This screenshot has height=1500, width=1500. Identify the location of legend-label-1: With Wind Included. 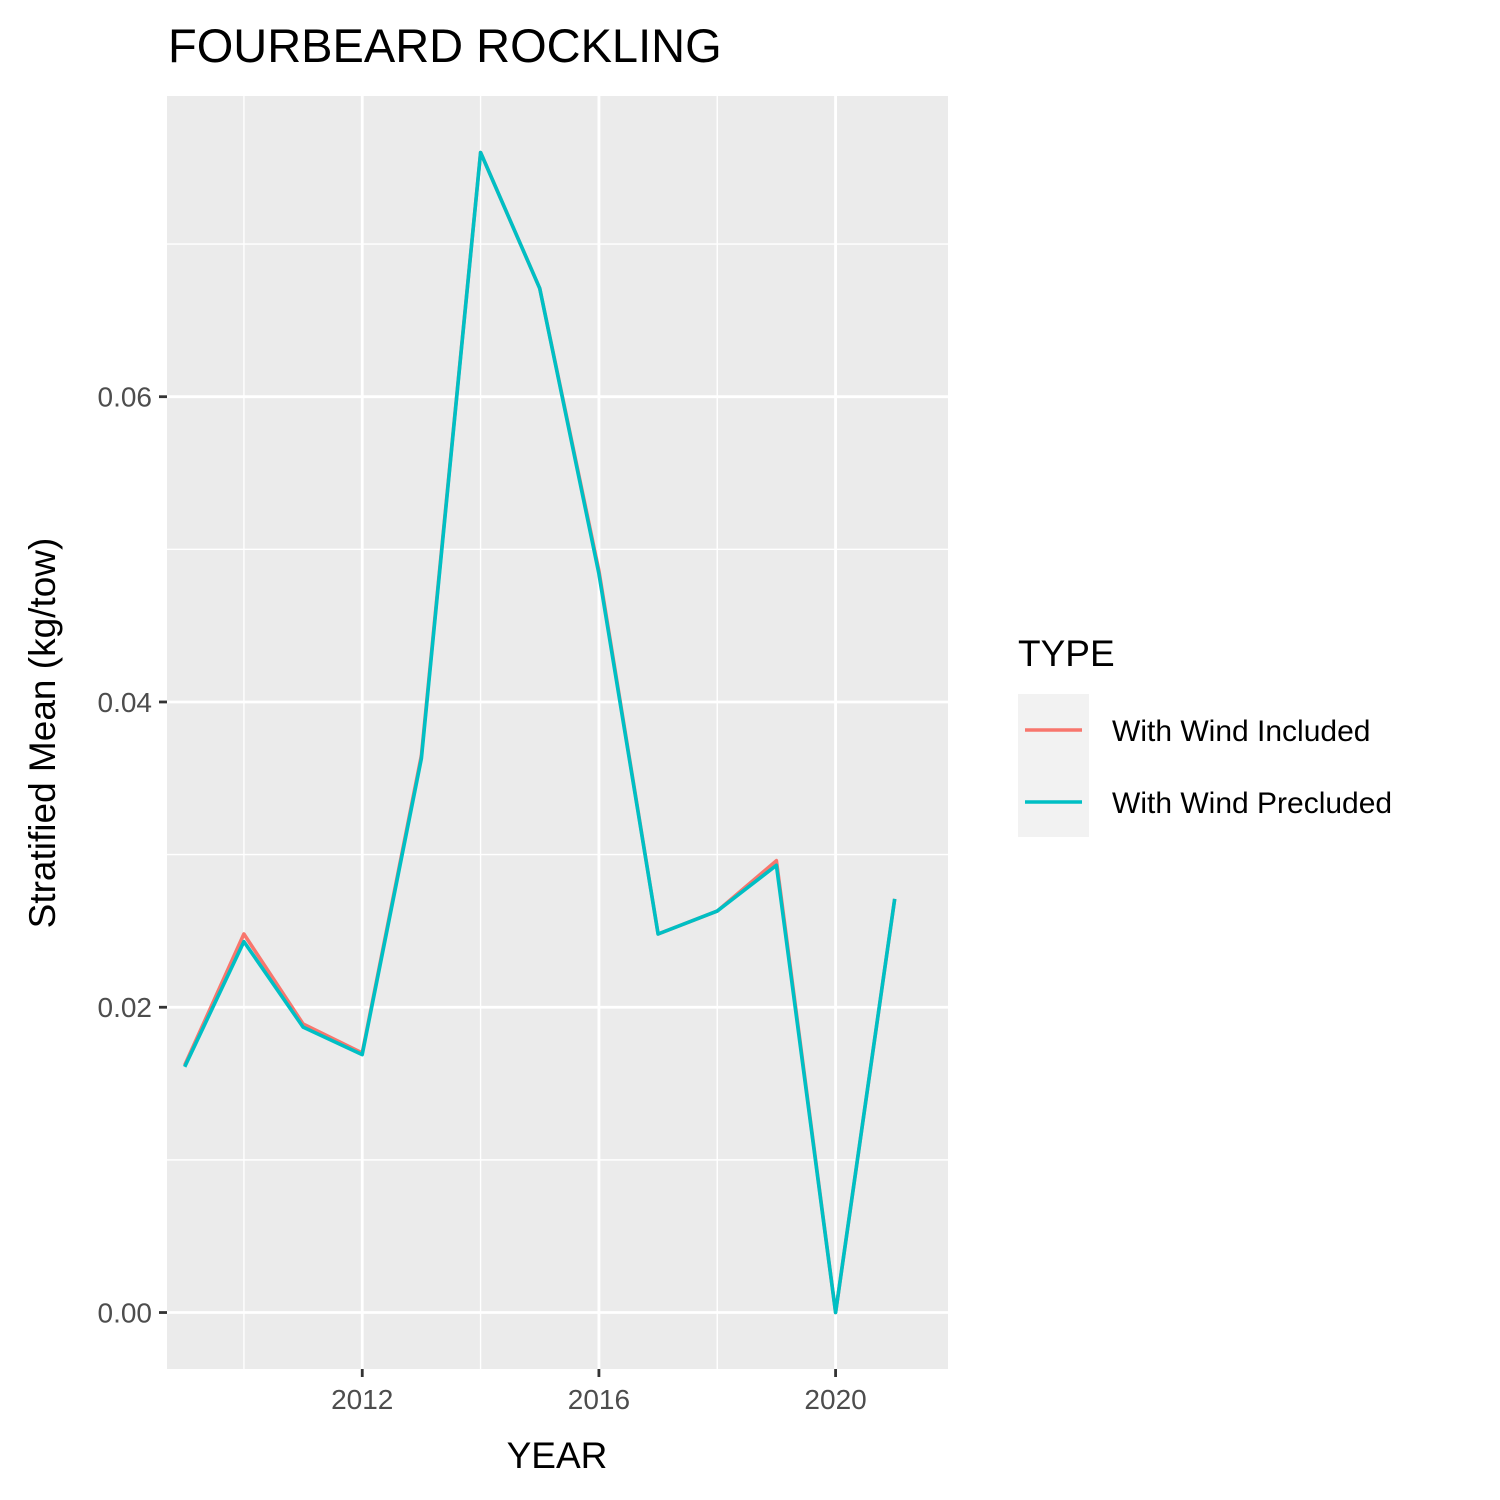
(1241, 731).